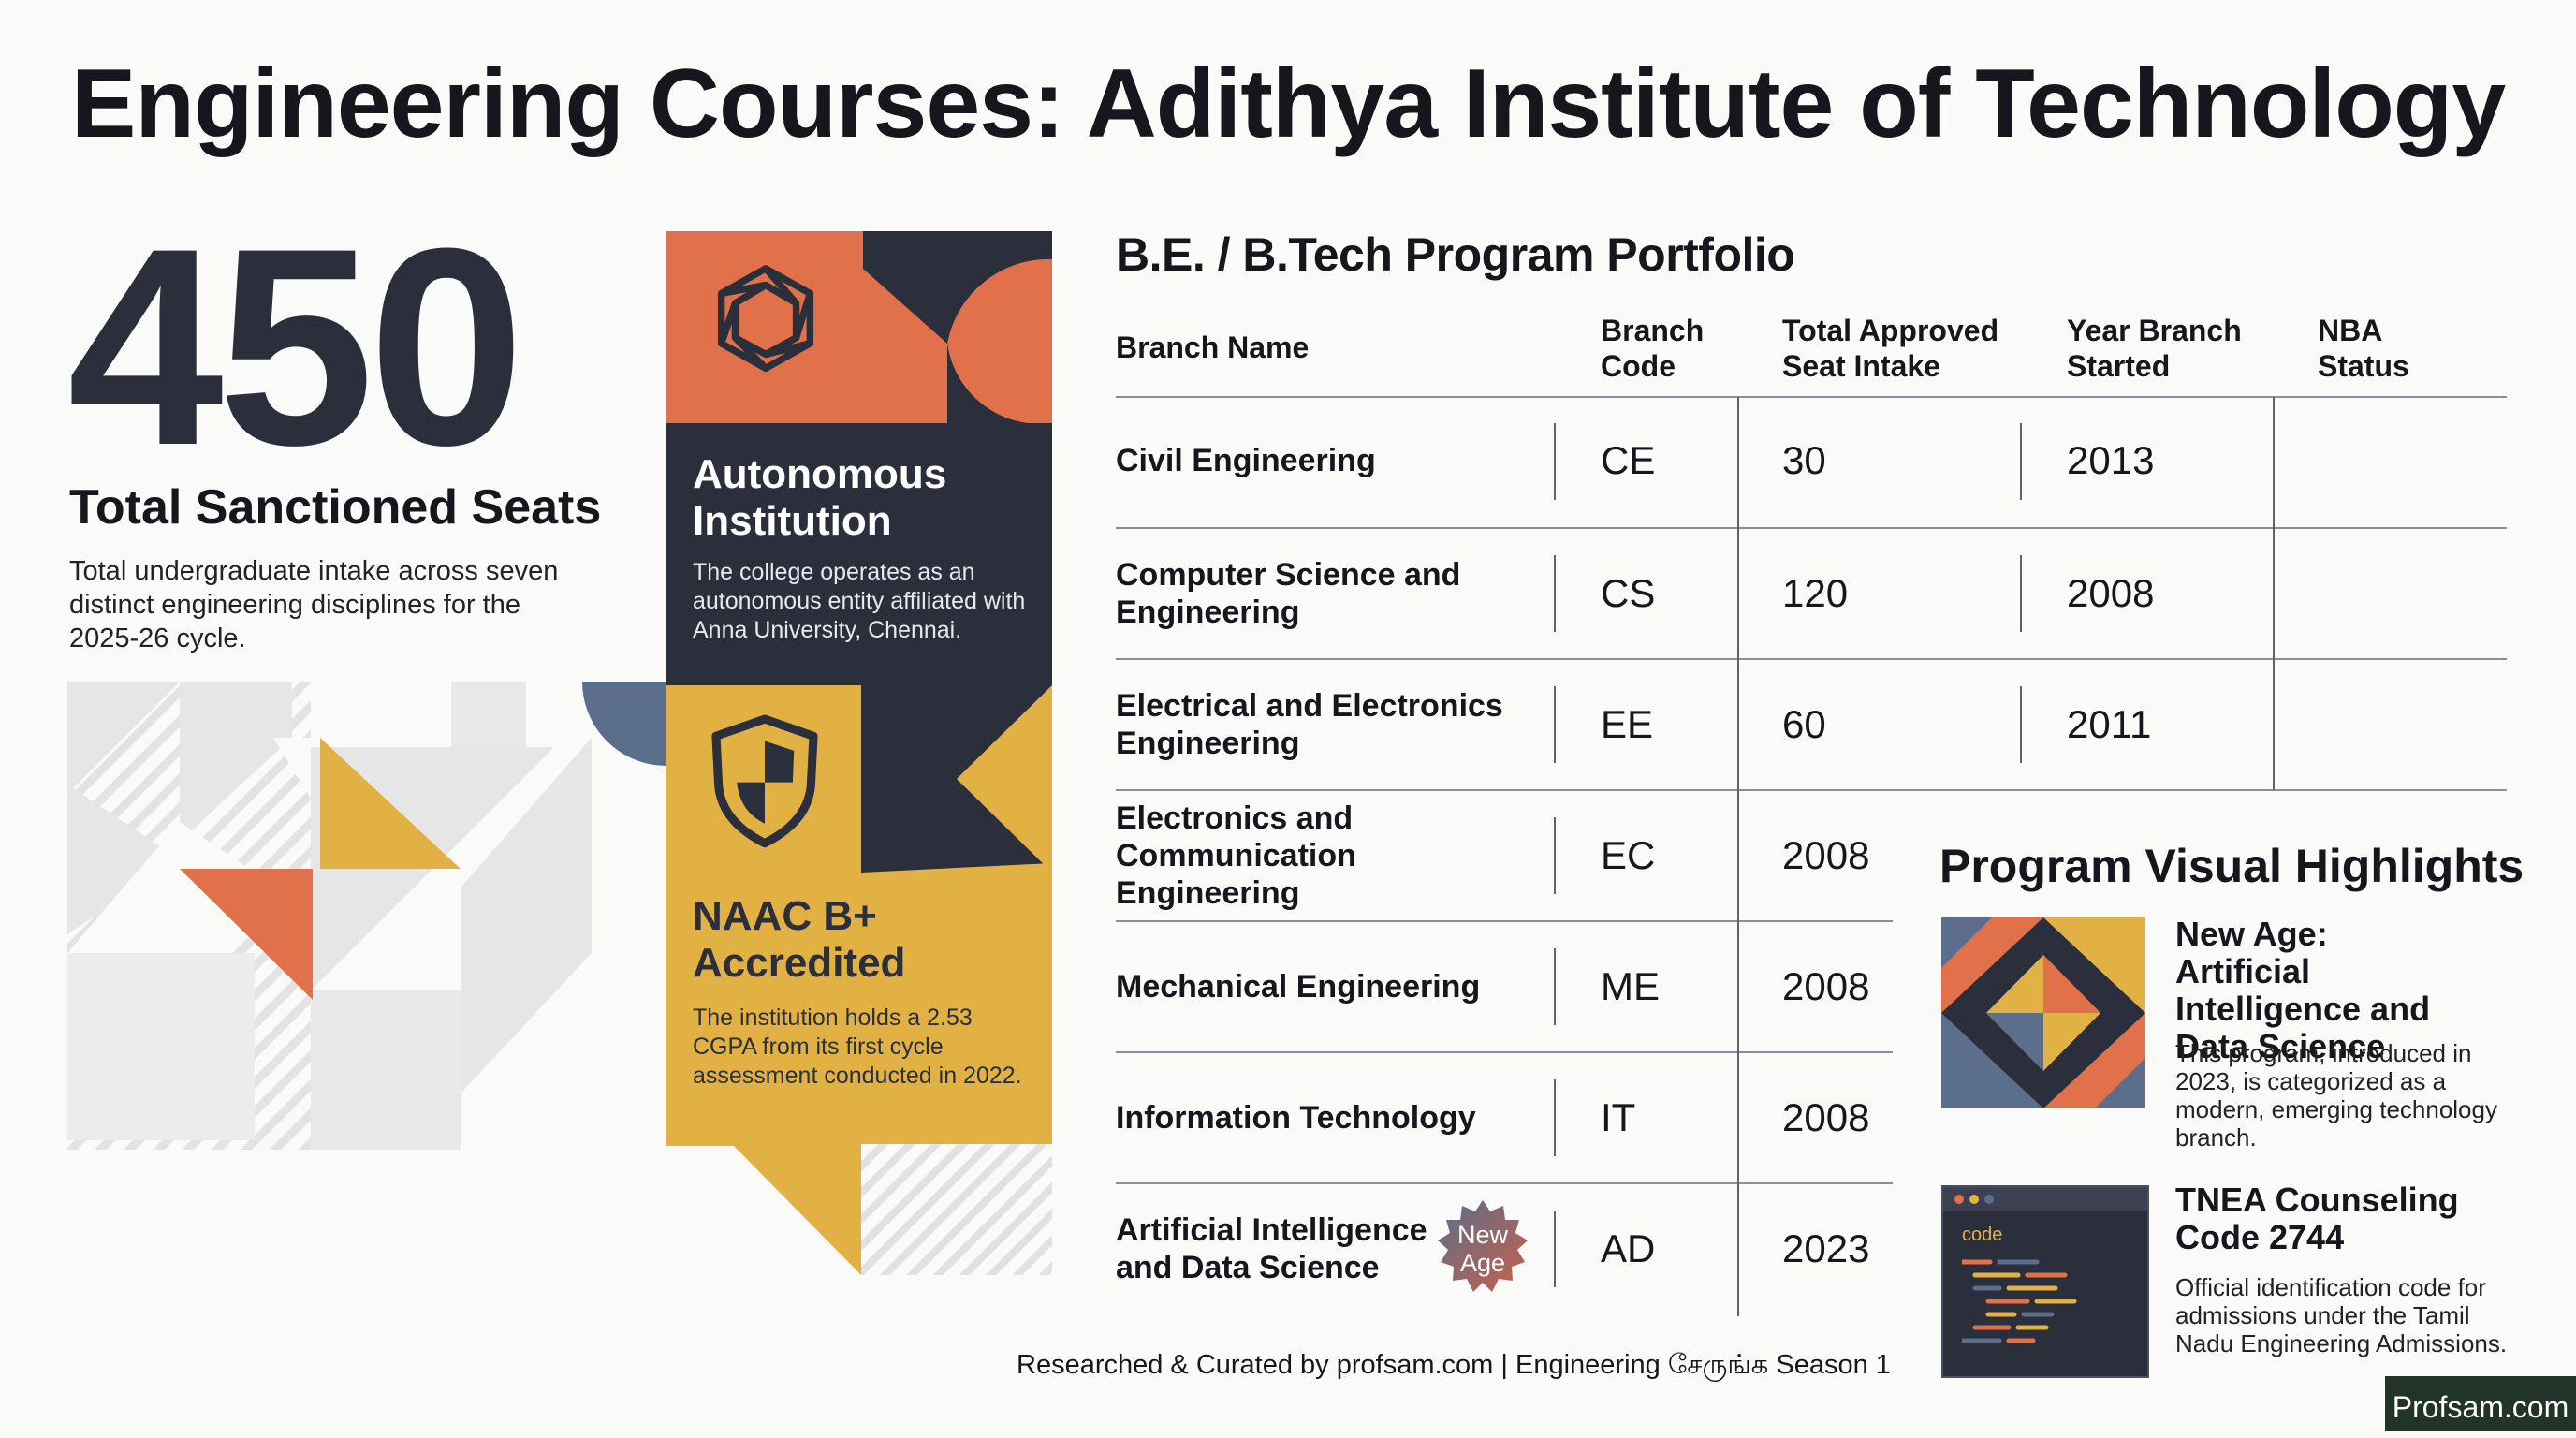 This screenshot has height=1438, width=2576. I want to click on naac-card-tail, so click(892, 1209).